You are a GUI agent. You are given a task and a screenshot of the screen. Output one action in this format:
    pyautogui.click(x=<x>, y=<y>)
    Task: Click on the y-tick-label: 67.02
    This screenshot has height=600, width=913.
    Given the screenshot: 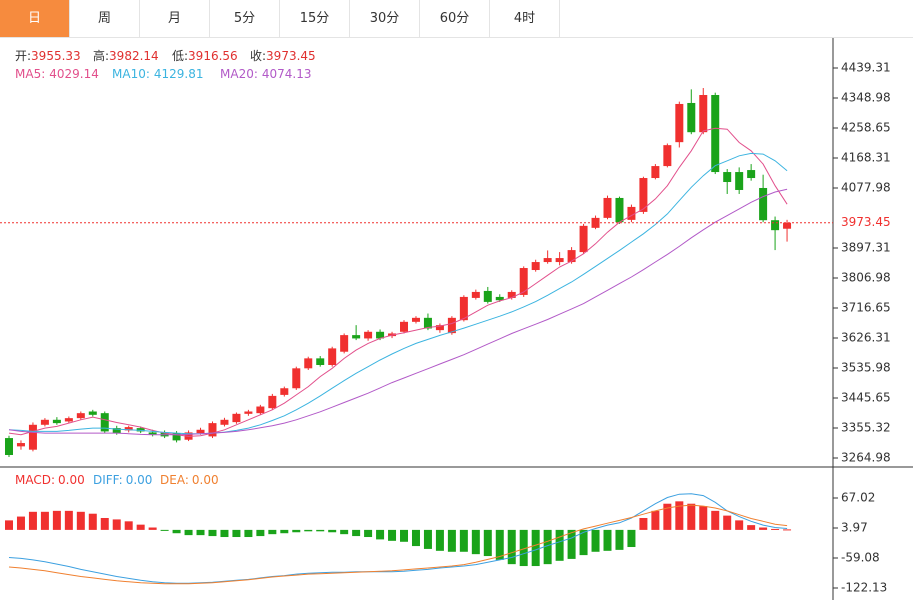 What is the action you would take?
    pyautogui.click(x=858, y=497)
    